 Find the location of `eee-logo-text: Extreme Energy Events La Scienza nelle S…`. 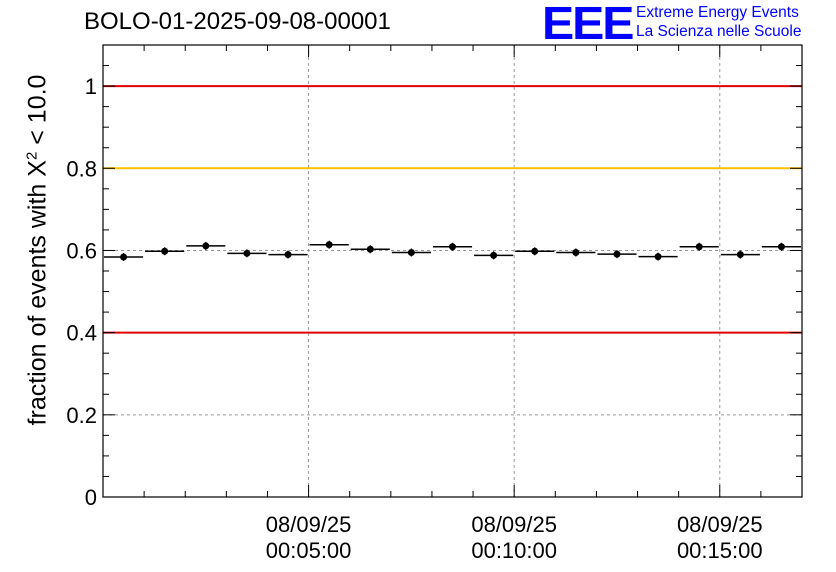

eee-logo-text: Extreme Energy Events La Scienza nelle S… is located at coordinates (718, 22).